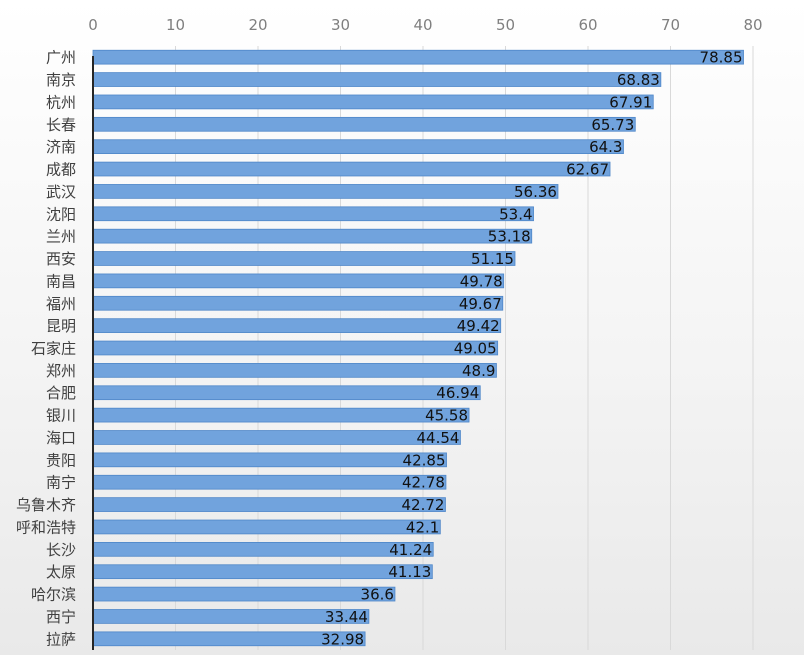 The image size is (804, 655). What do you see at coordinates (342, 639) in the screenshot?
I see `data-label: 32.98` at bounding box center [342, 639].